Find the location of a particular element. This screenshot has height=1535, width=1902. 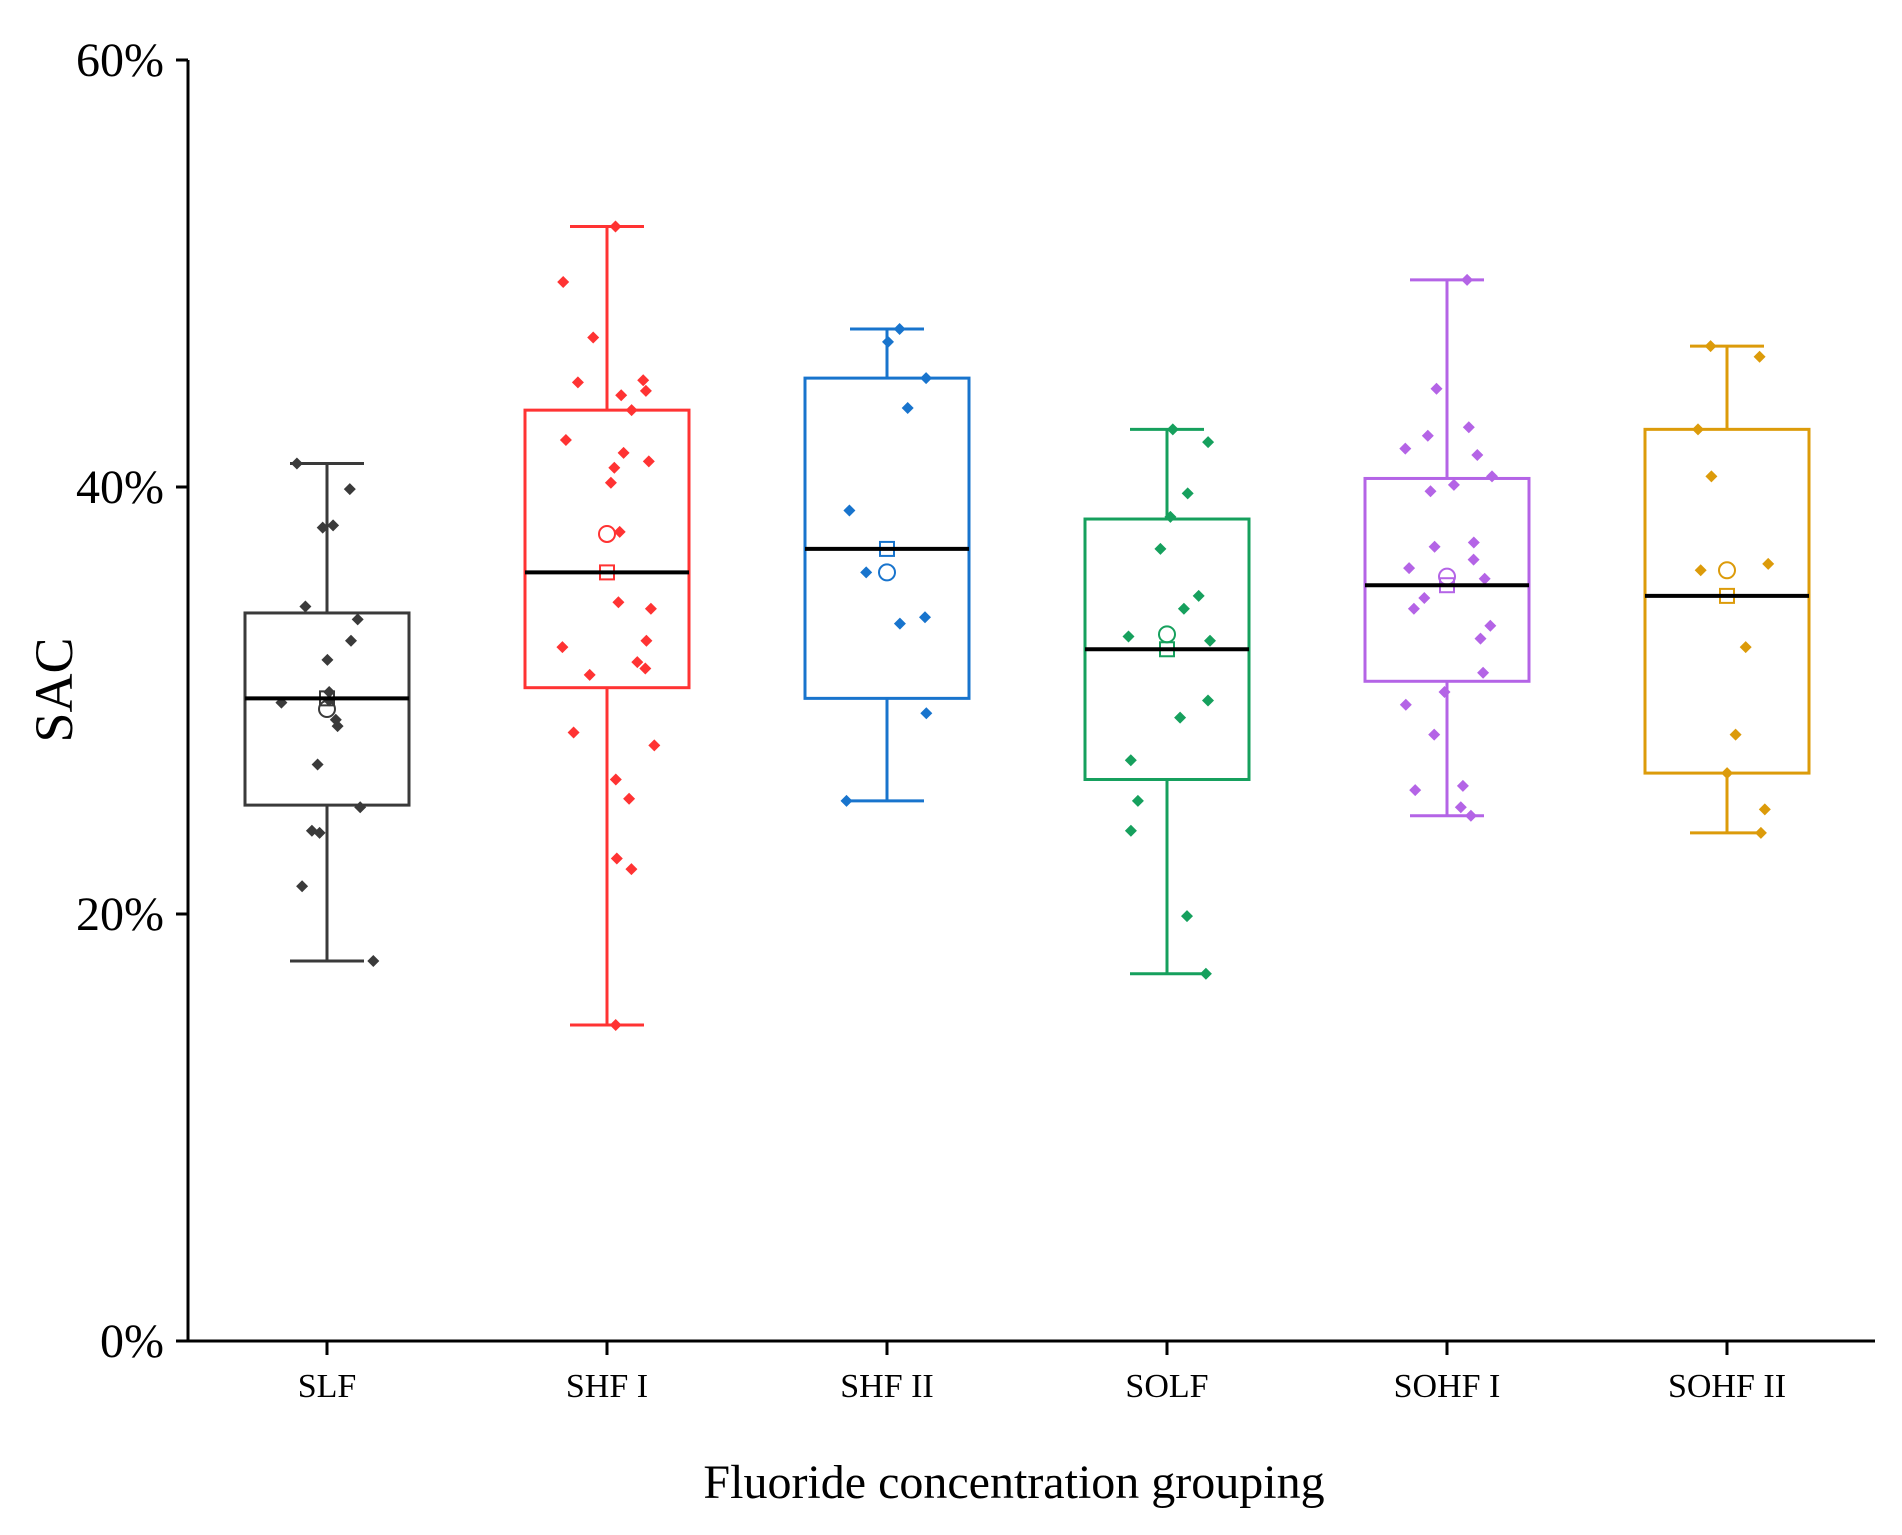

x-tick-label: SLF is located at coordinates (327, 1386).